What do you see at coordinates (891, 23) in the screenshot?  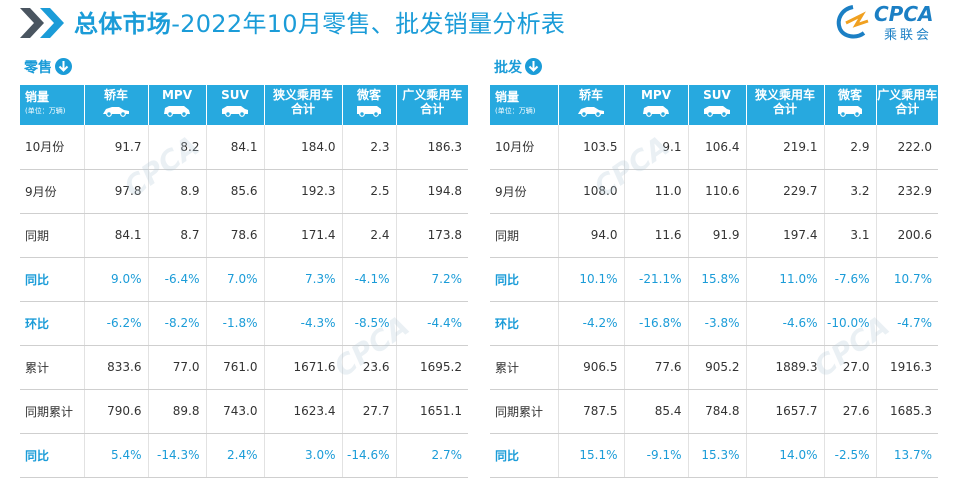 I see `cpca-logo: CPCA 乘联会` at bounding box center [891, 23].